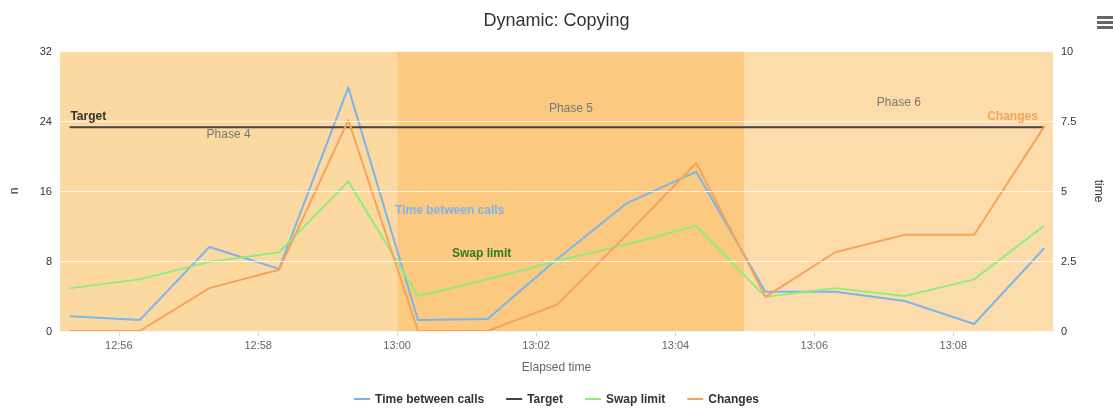 The height and width of the screenshot is (410, 1113). I want to click on y2-tick-label: 10, so click(1067, 51).